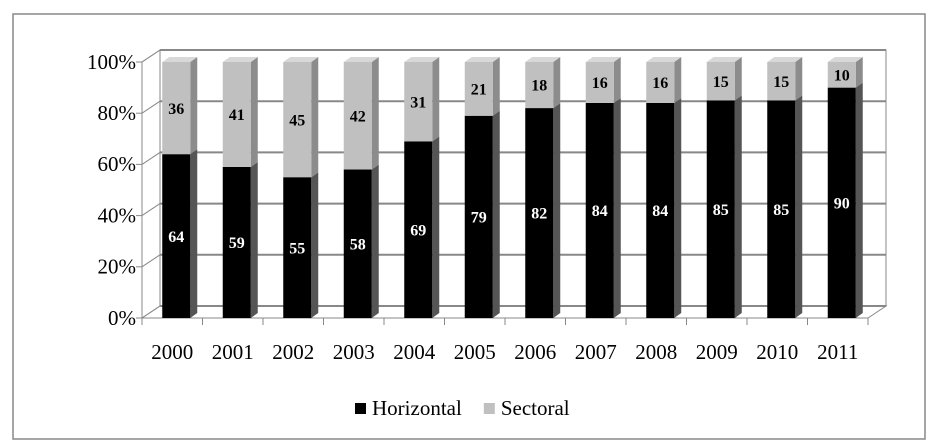 The image size is (939, 446). What do you see at coordinates (117, 215) in the screenshot?
I see `y-tick-label: 40%` at bounding box center [117, 215].